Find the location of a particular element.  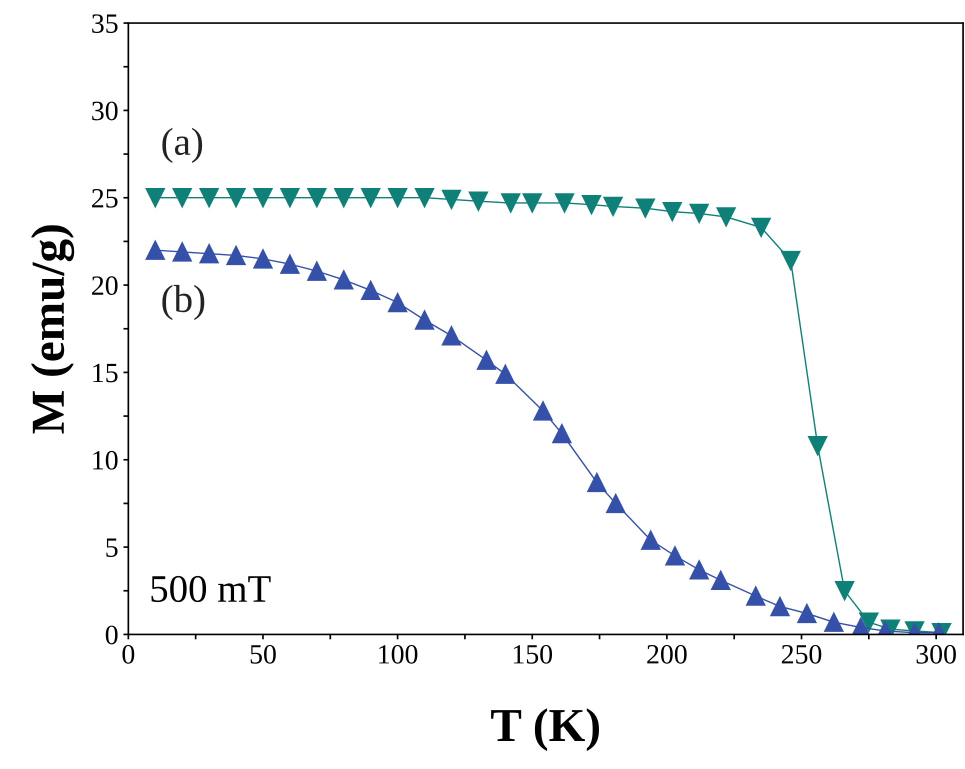

x-axis-title: T (K) is located at coordinates (545, 730).